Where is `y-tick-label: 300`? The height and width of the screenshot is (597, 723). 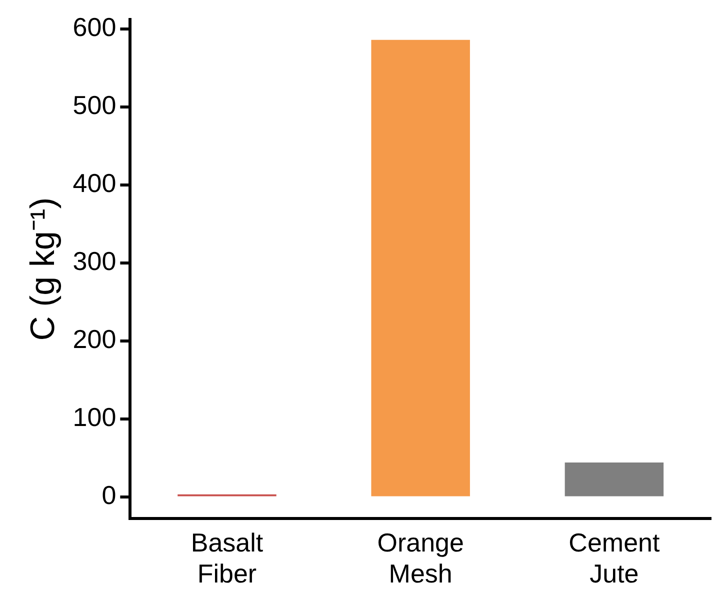
y-tick-label: 300 is located at coordinates (94, 261).